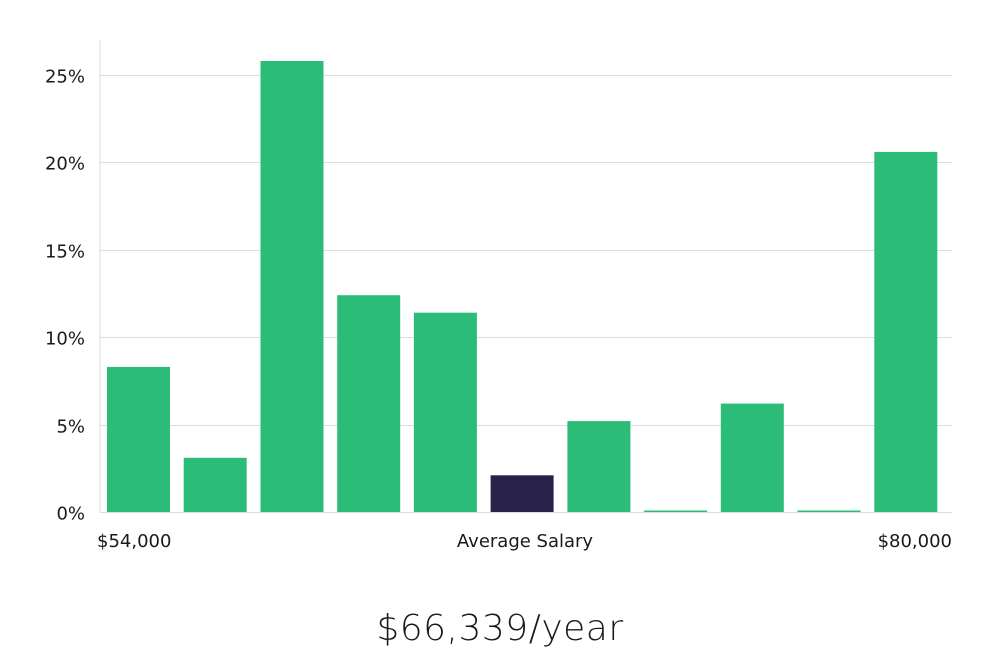  Describe the element at coordinates (65, 252) in the screenshot. I see `y-tick-label: 15%` at that location.